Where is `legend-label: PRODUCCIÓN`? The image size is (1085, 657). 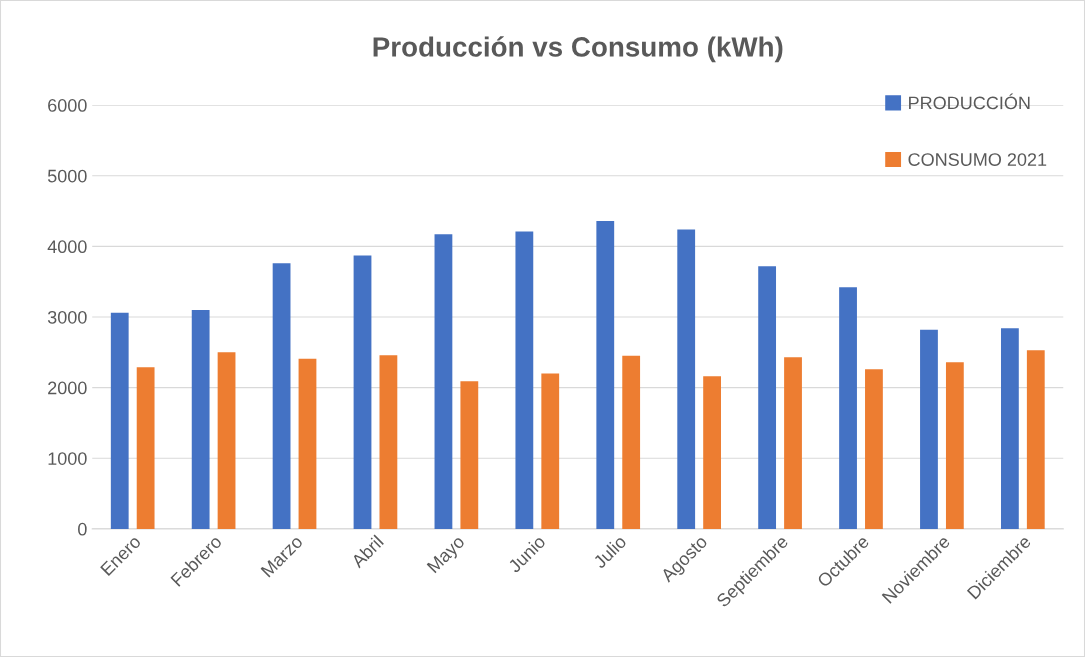 legend-label: PRODUCCIÓN is located at coordinates (969, 101).